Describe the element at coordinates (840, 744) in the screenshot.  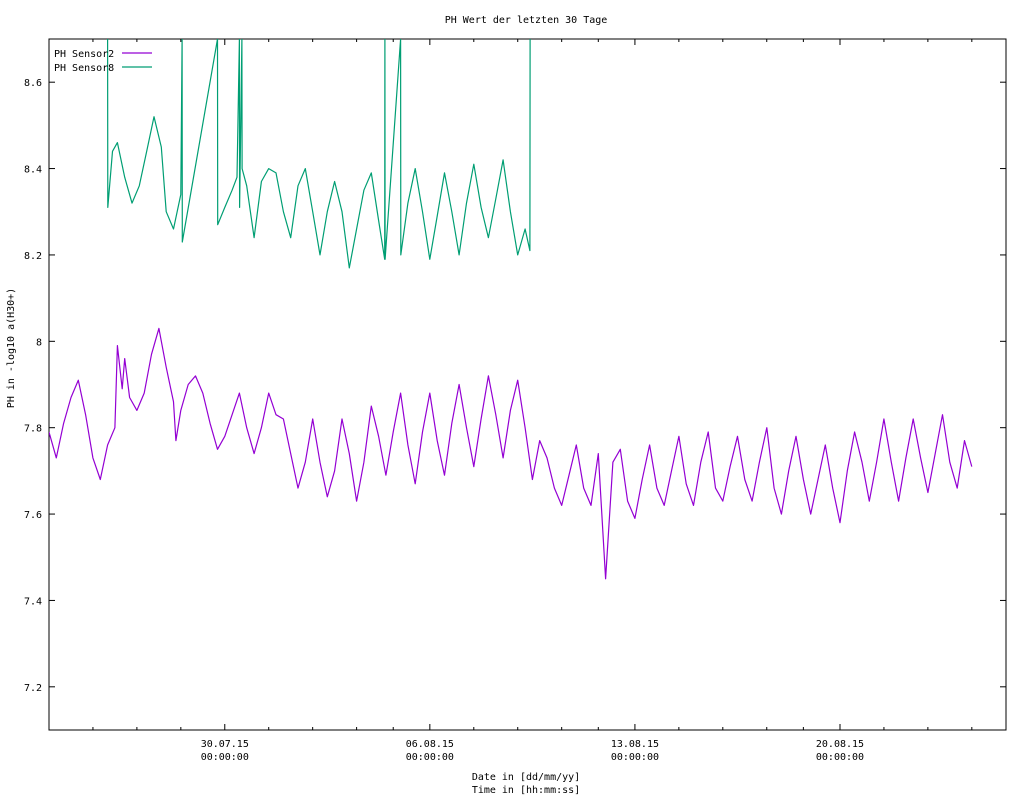
I see `x-tick-label-date: 20.08.15` at that location.